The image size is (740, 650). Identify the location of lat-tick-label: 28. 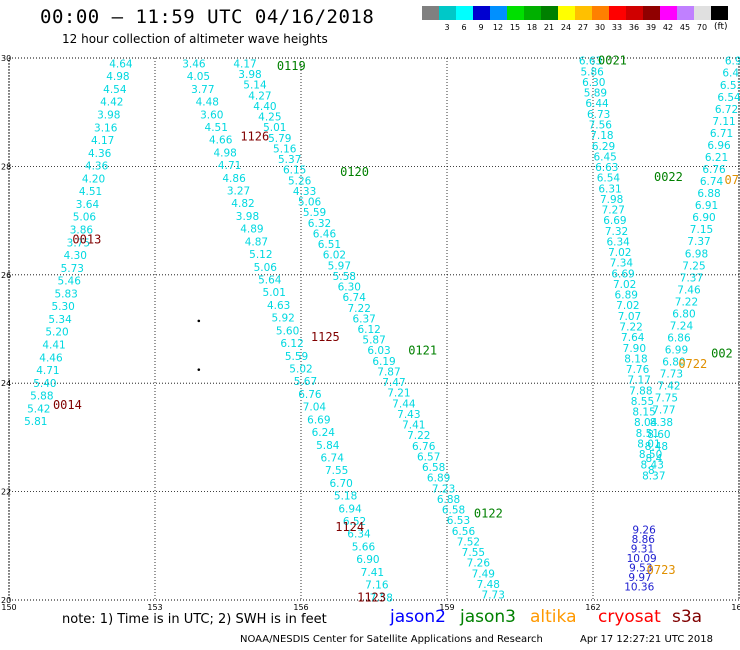
(6, 166).